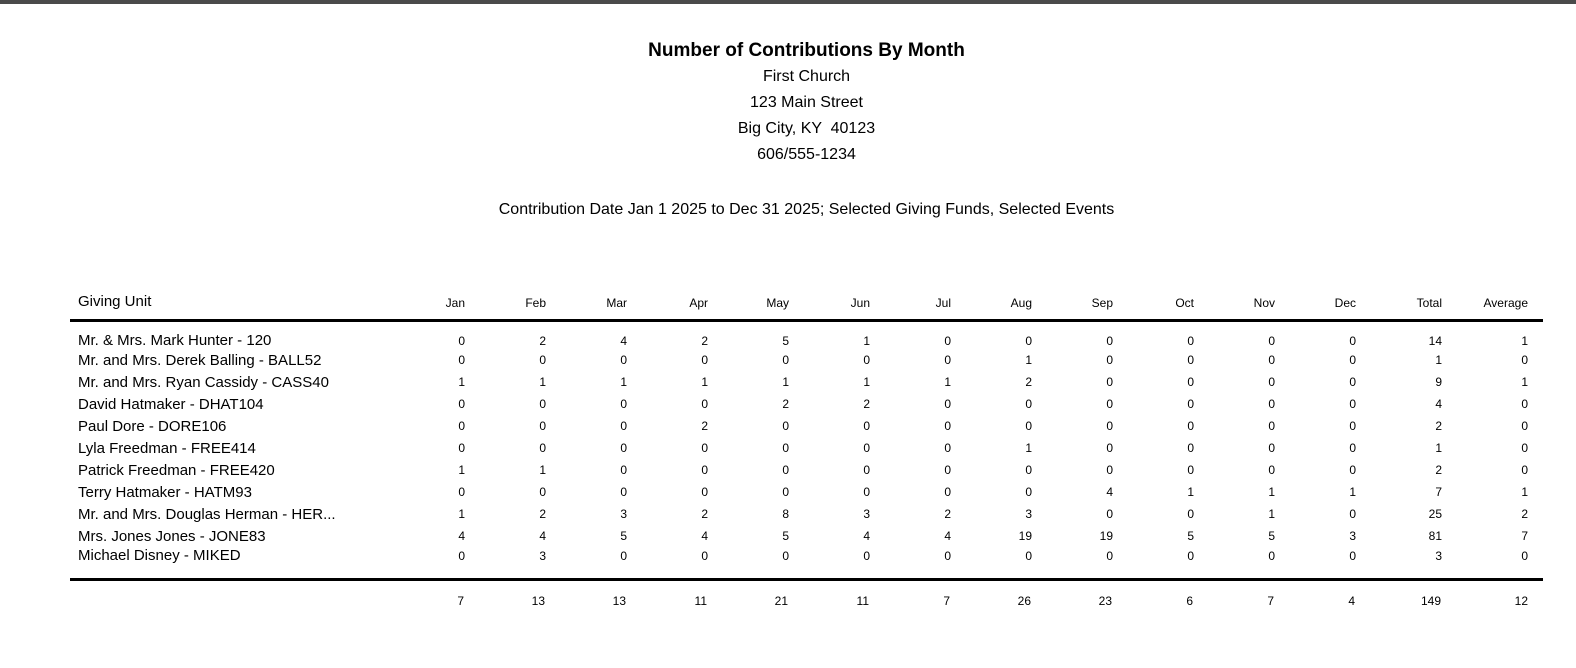  I want to click on giving-unit-name: Mr. & Mrs. Mark Hunter - 120, so click(175, 340).